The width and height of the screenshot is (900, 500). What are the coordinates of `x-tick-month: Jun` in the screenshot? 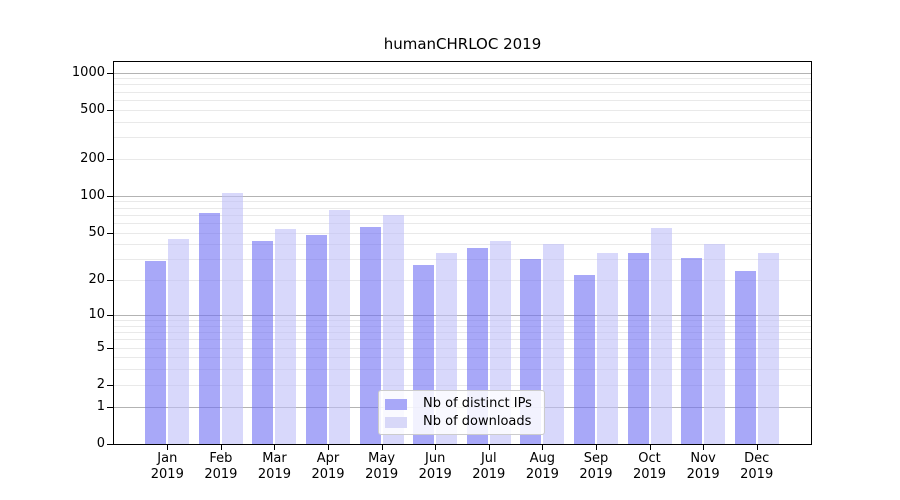 It's located at (435, 458).